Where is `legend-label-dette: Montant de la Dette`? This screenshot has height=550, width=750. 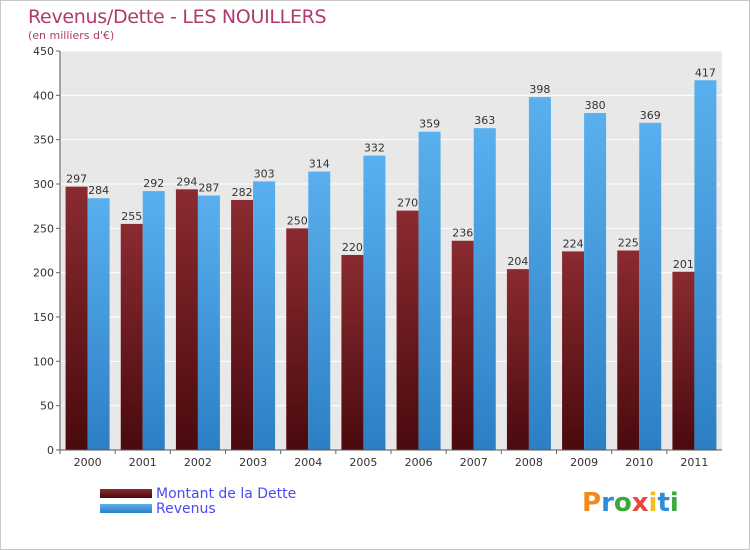
legend-label-dette: Montant de la Dette is located at coordinates (226, 493).